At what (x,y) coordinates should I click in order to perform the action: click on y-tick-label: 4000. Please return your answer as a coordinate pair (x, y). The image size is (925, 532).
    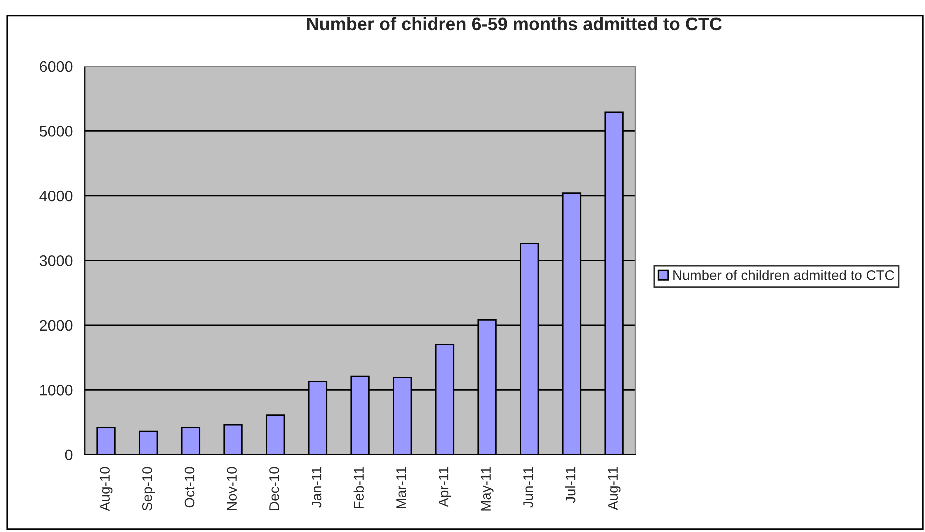
    Looking at the image, I should click on (56, 196).